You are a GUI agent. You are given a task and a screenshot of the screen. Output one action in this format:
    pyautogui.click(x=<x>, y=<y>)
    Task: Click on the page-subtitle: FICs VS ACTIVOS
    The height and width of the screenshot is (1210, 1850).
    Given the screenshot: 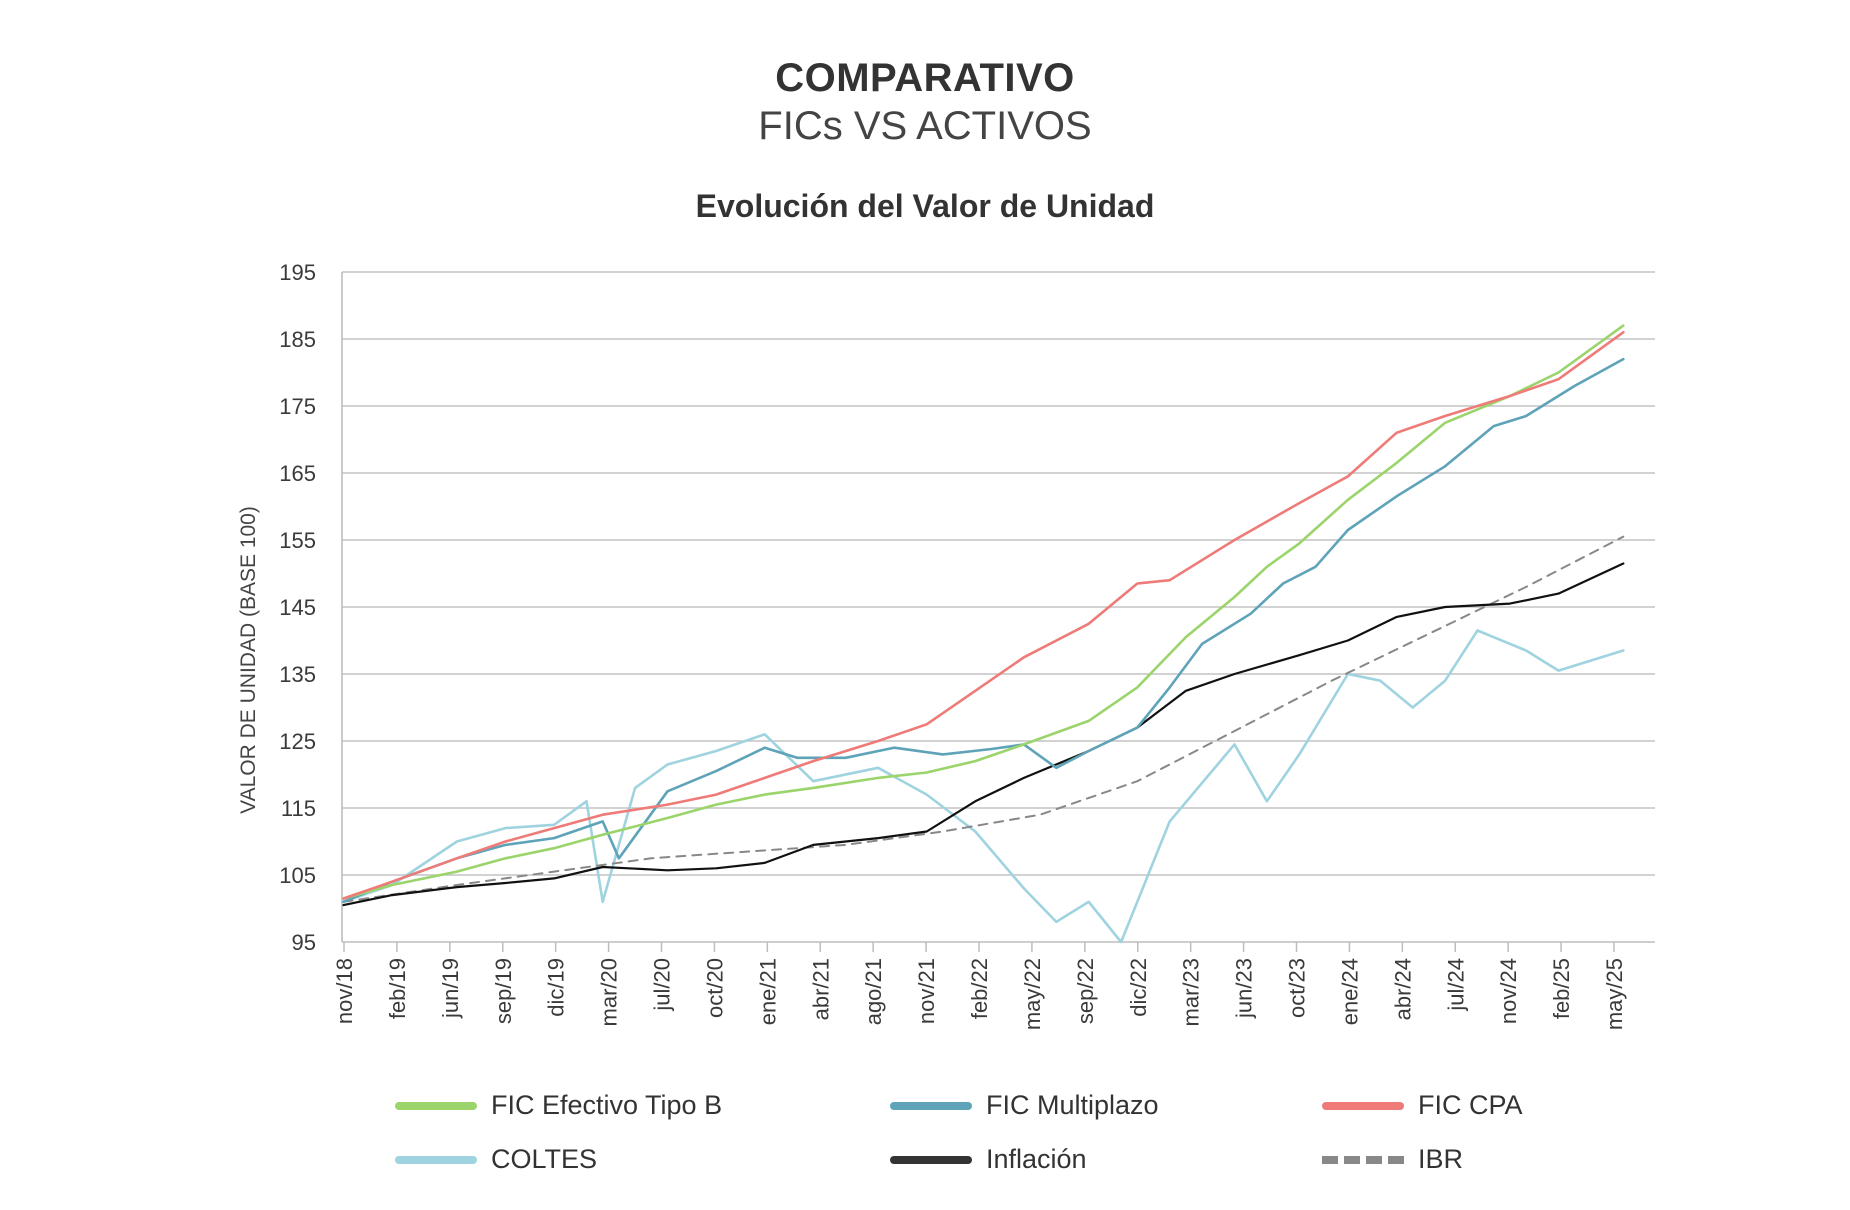 What is the action you would take?
    pyautogui.click(x=925, y=126)
    